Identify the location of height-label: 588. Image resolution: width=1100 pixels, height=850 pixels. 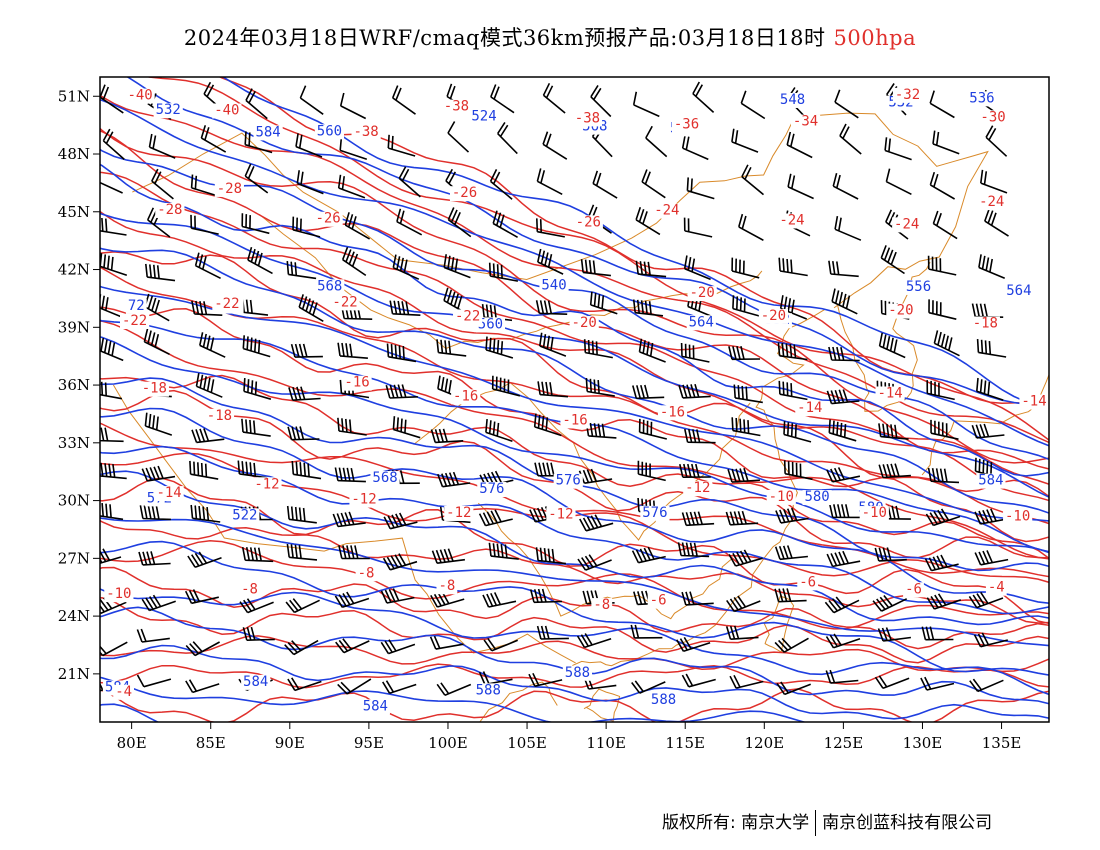
(577, 673).